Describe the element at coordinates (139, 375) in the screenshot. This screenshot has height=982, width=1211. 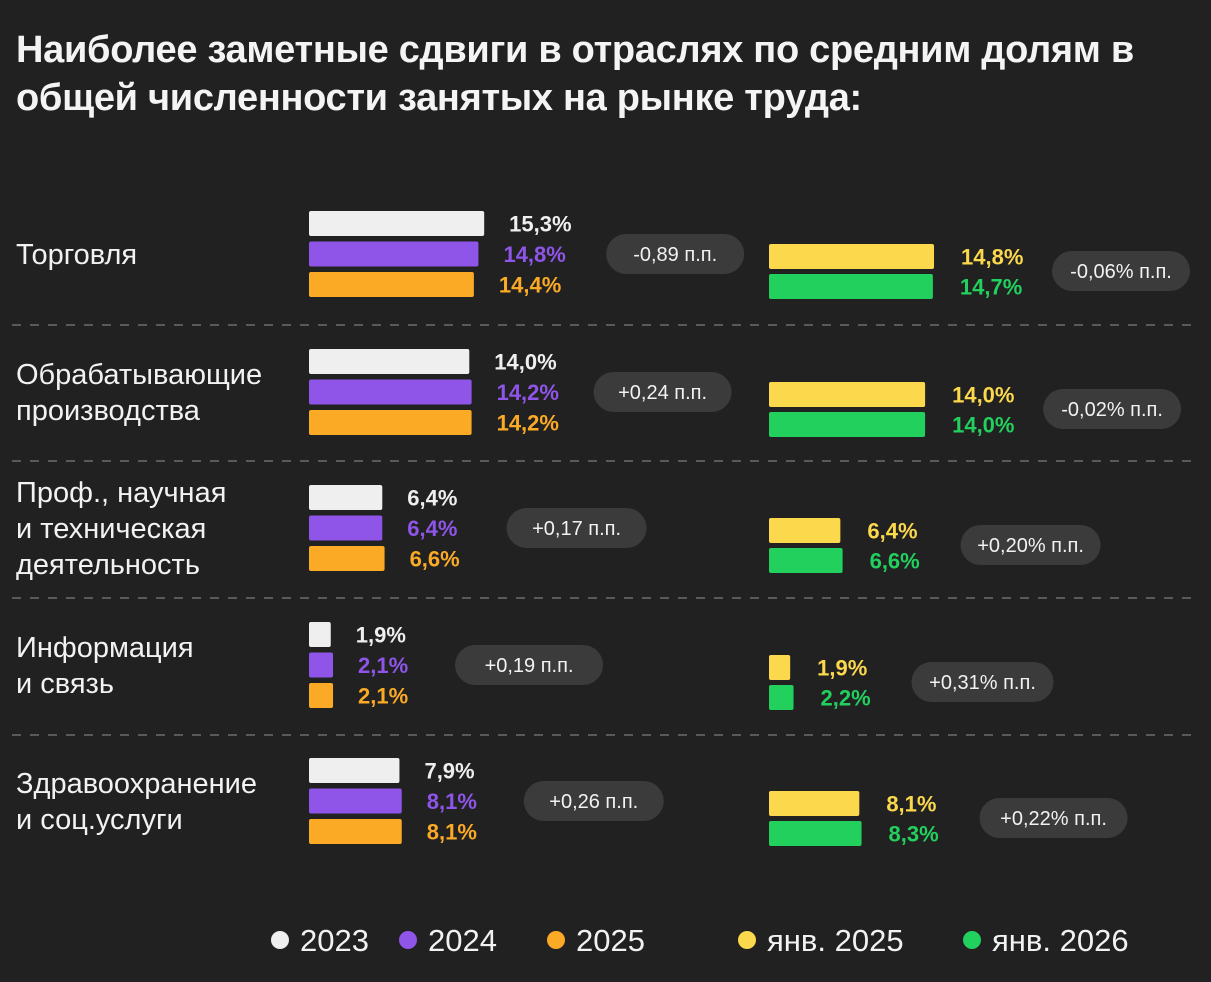
I see `category-label: Обрабатывающие` at that location.